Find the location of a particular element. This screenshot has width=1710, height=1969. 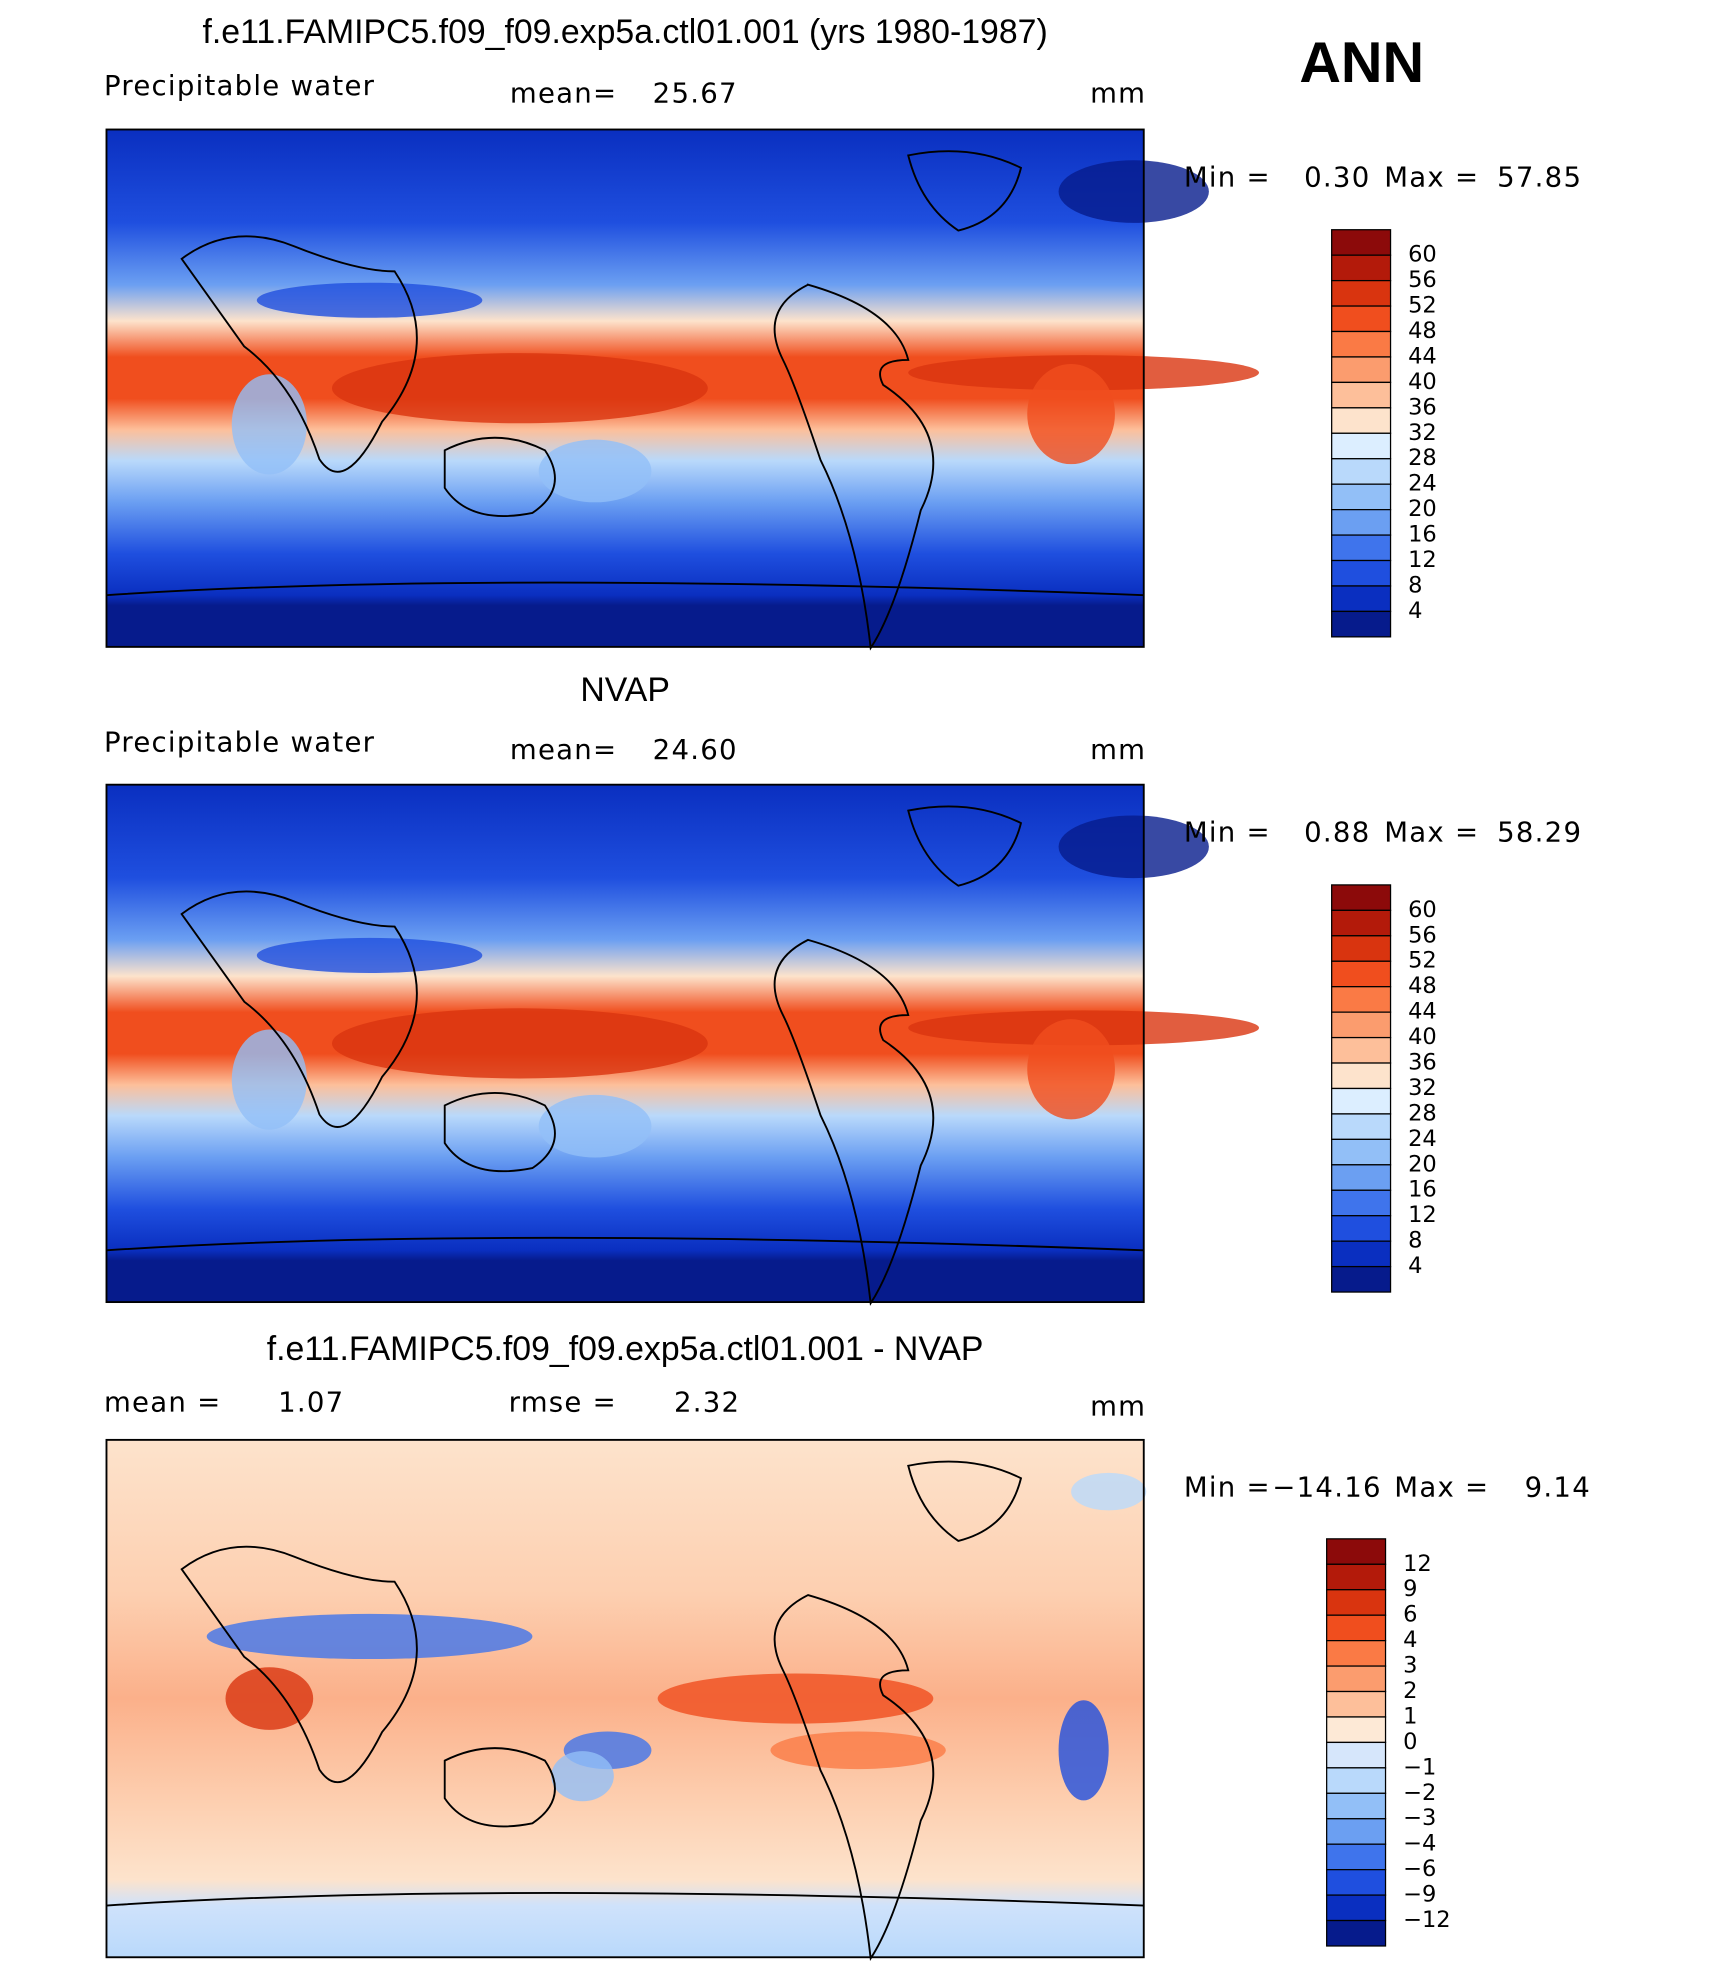

stat-value: 25.67 is located at coordinates (695, 93).